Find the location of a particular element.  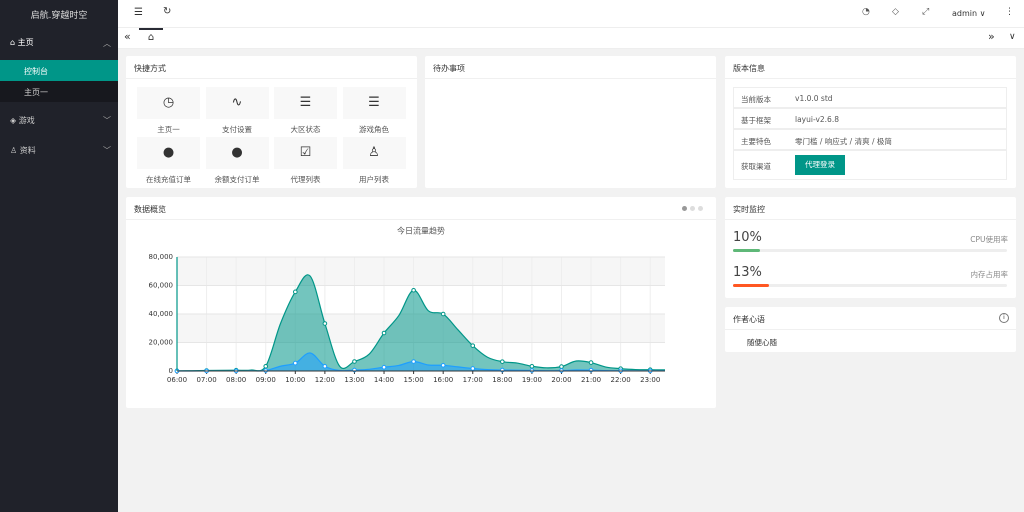

version-row: 获取渠道 代理登录 is located at coordinates (870, 165).